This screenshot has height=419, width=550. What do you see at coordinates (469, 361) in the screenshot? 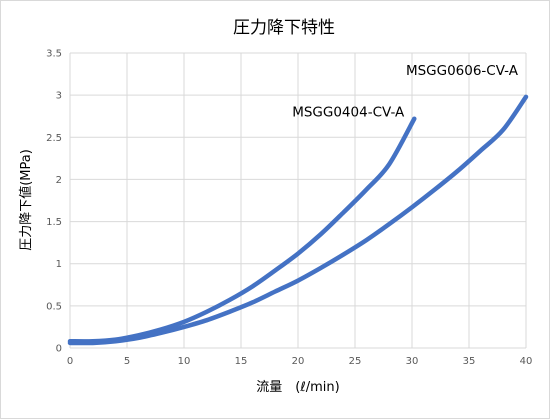
I see `x-tick-label: 35` at bounding box center [469, 361].